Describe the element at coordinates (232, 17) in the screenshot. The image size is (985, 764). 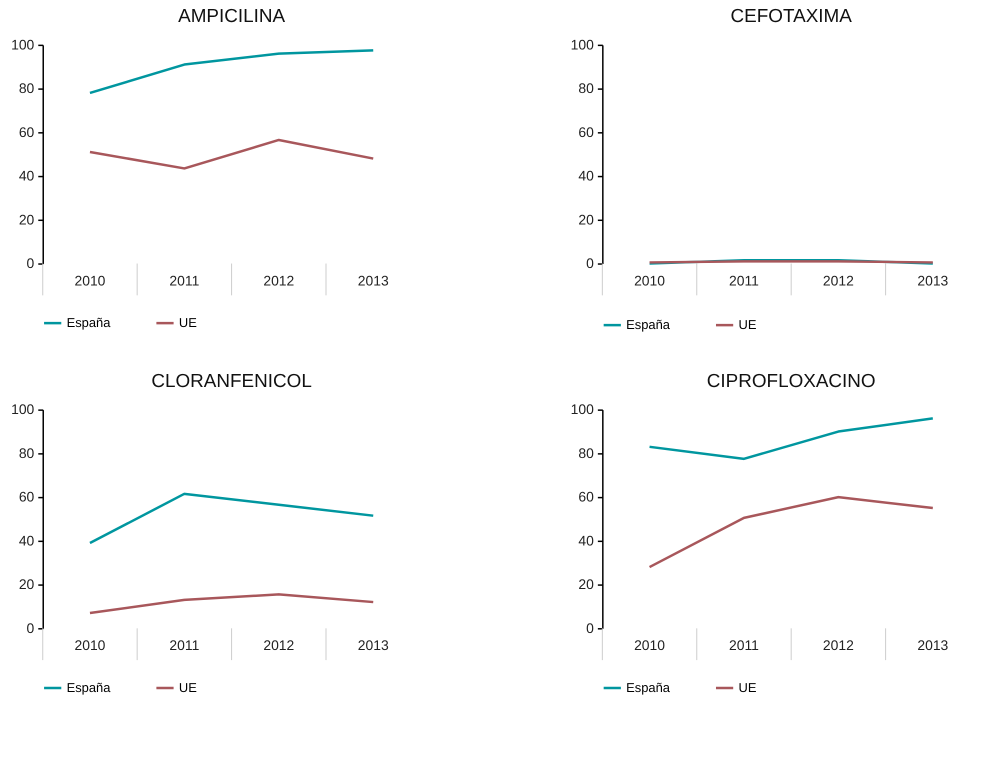
I see `chart-title: AMPICILINA` at that location.